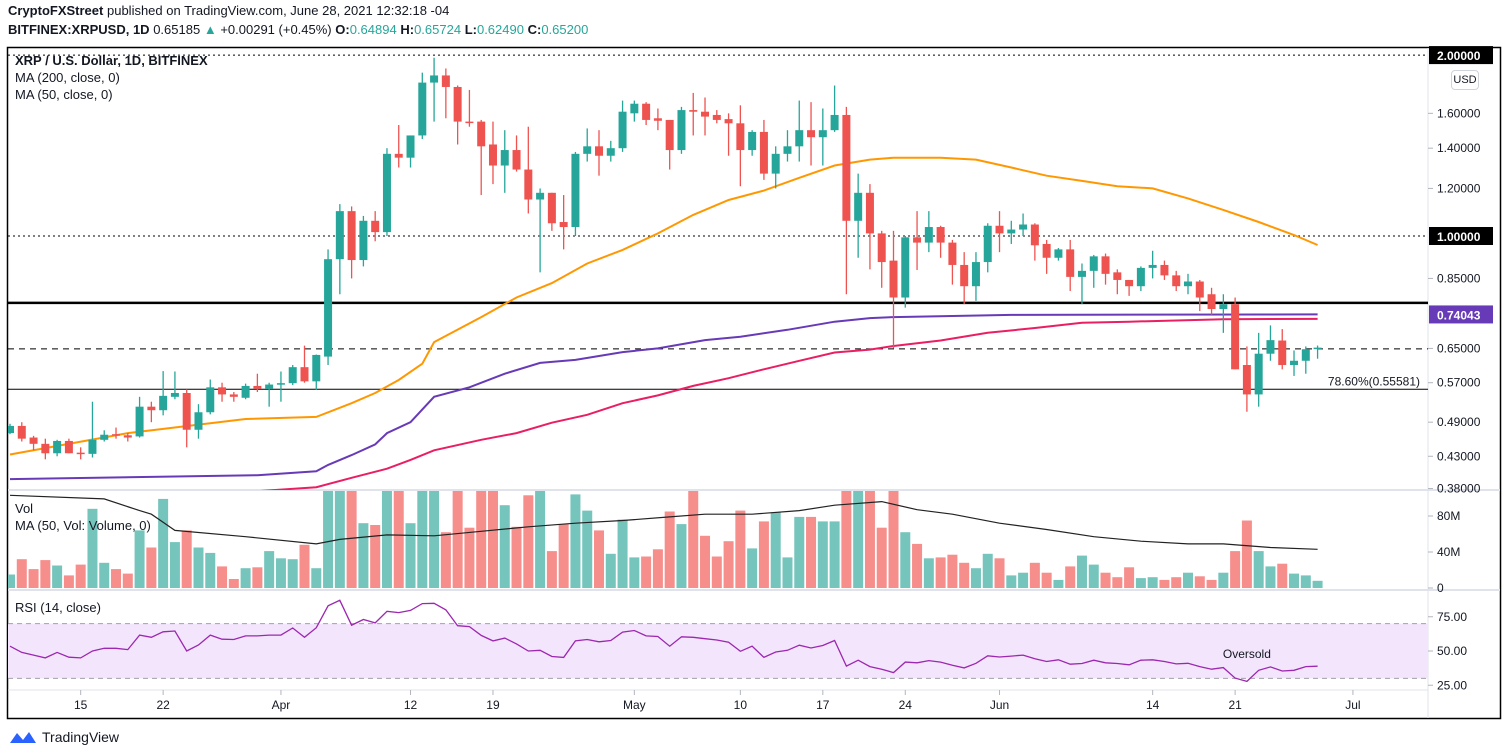 Image resolution: width=1508 pixels, height=755 pixels. I want to click on legend-ma50: MA (50, close, 0), so click(64, 94).